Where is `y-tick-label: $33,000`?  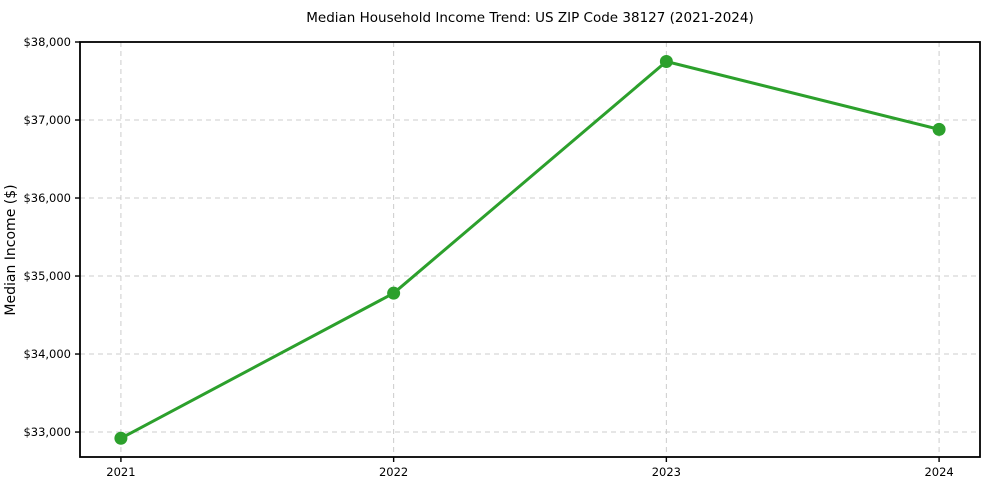 y-tick-label: $33,000 is located at coordinates (47, 432).